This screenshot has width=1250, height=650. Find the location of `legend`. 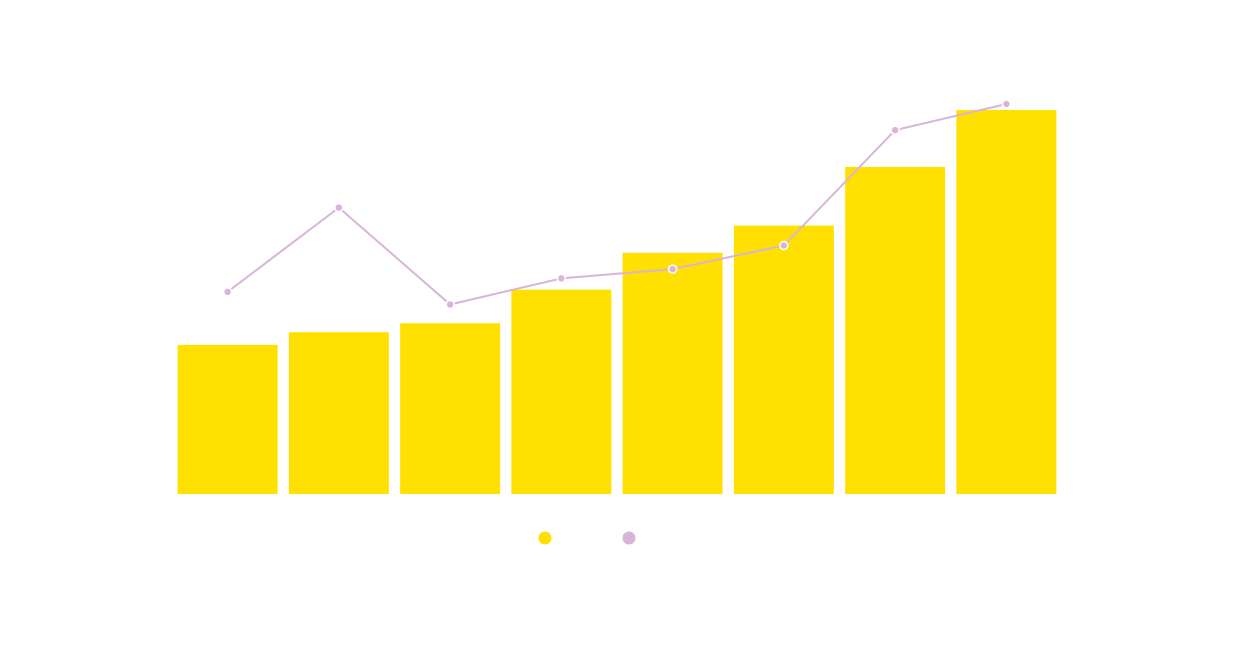

legend is located at coordinates (587, 538).